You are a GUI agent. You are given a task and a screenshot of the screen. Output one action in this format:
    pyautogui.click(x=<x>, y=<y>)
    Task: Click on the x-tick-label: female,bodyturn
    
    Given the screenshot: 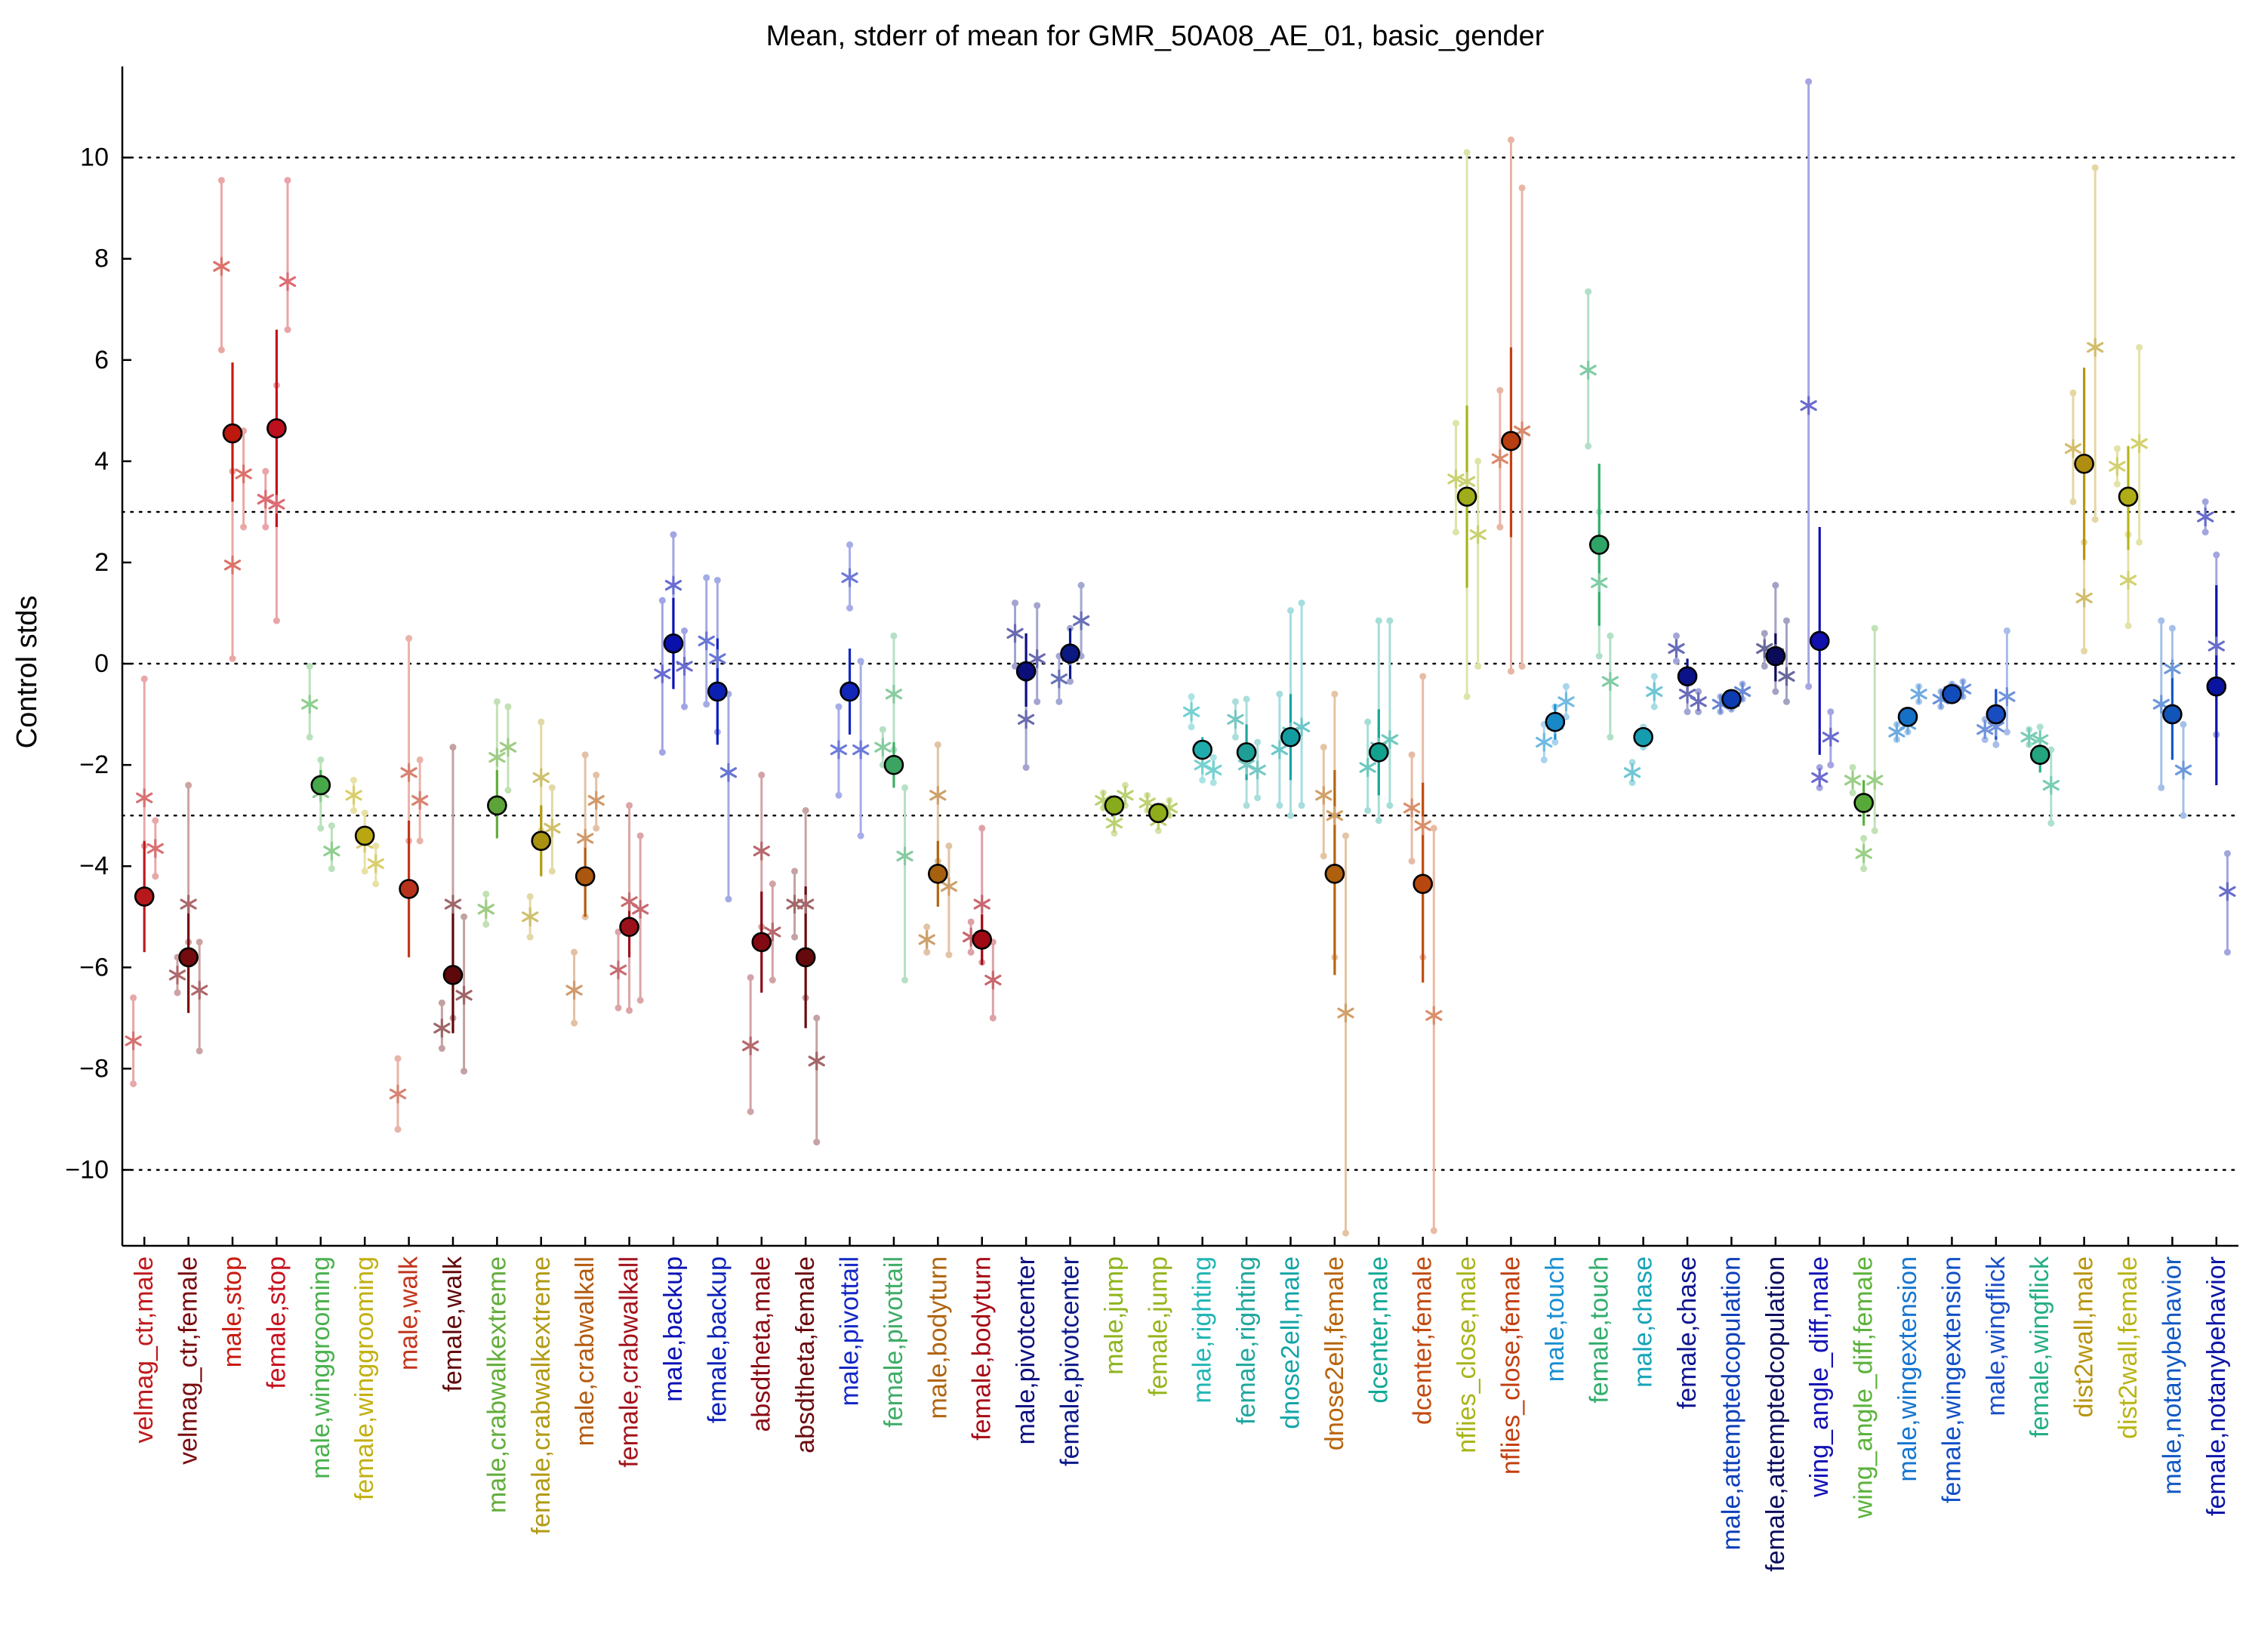 What is the action you would take?
    pyautogui.click(x=982, y=1348)
    